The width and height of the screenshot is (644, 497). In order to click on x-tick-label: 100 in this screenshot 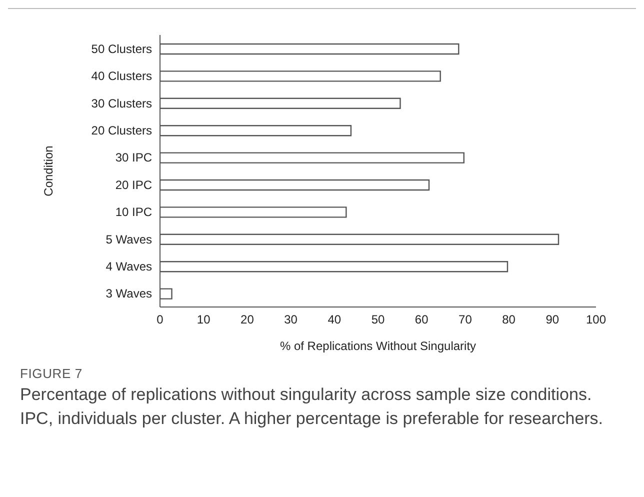, I will do `click(596, 319)`.